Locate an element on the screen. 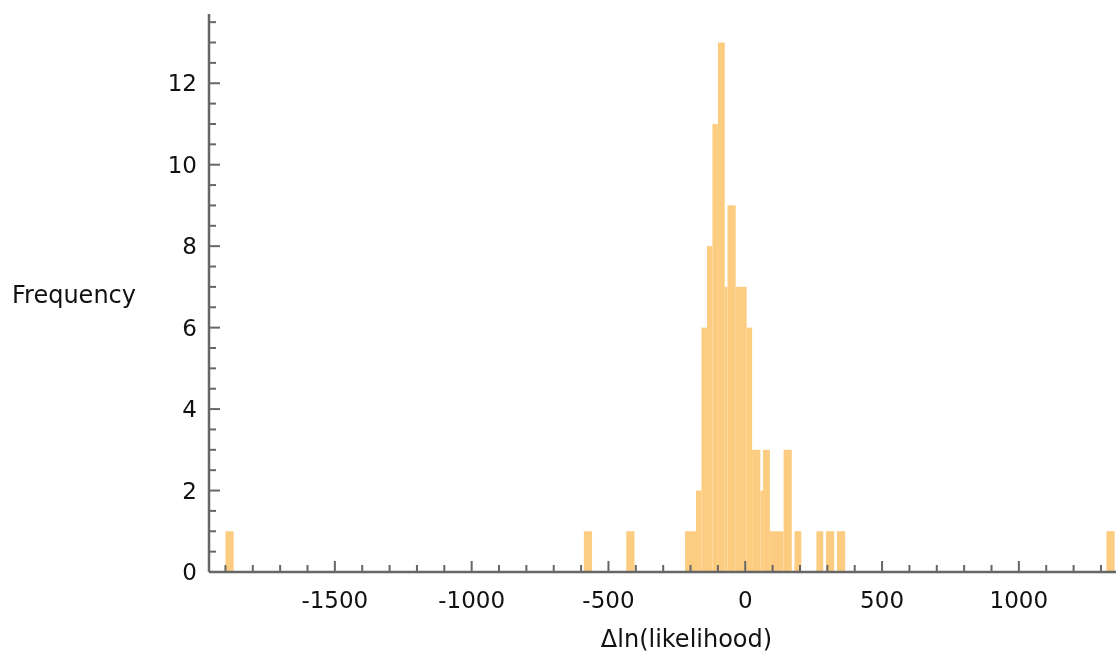  y-tick-label: 4 is located at coordinates (189, 409).